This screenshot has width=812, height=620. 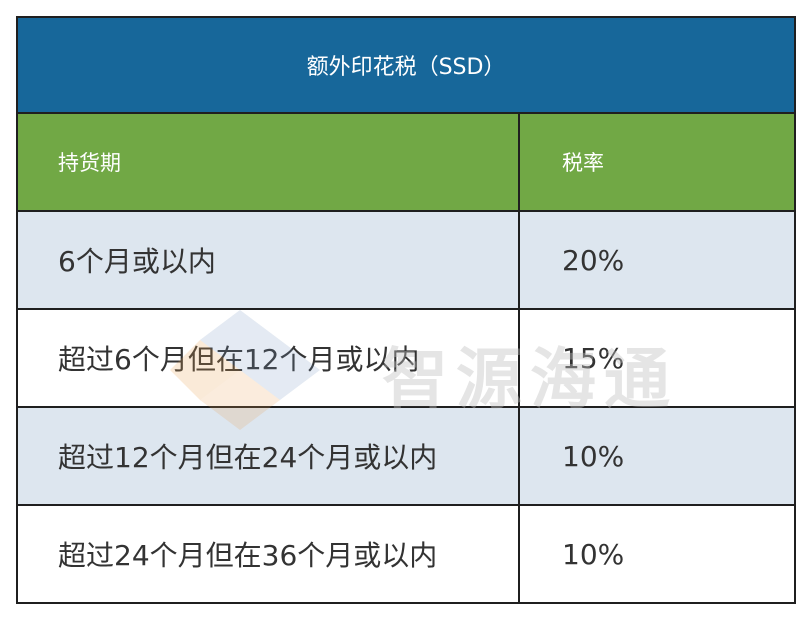 What do you see at coordinates (269, 260) in the screenshot?
I see `period-cell: 6个月或以内` at bounding box center [269, 260].